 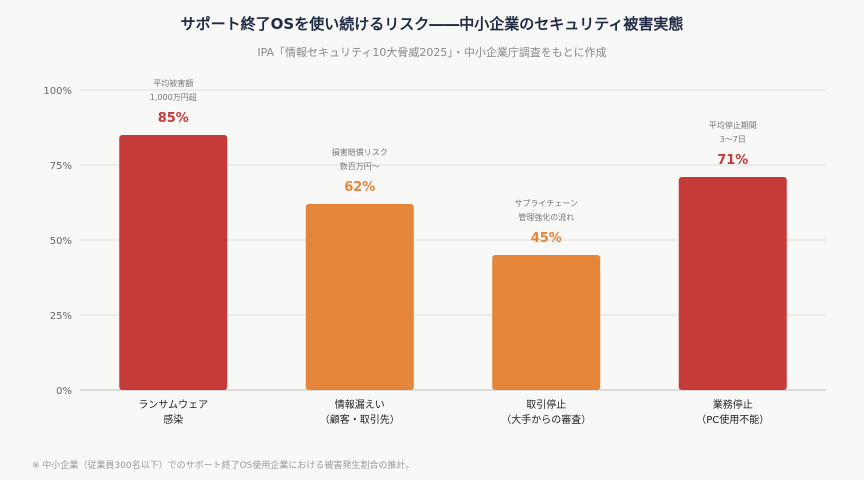 What do you see at coordinates (61, 316) in the screenshot?
I see `y-tick-label: 25%` at bounding box center [61, 316].